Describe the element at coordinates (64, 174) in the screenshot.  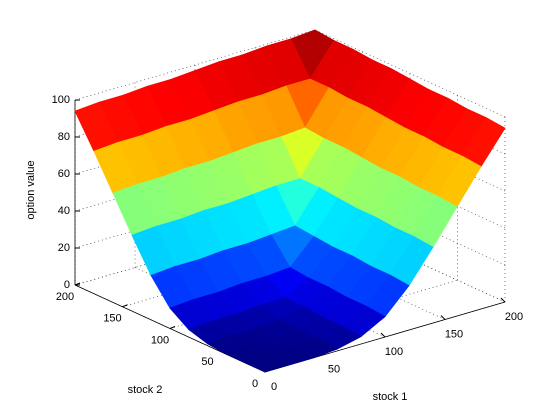
I see `z-tick-label: 60` at that location.